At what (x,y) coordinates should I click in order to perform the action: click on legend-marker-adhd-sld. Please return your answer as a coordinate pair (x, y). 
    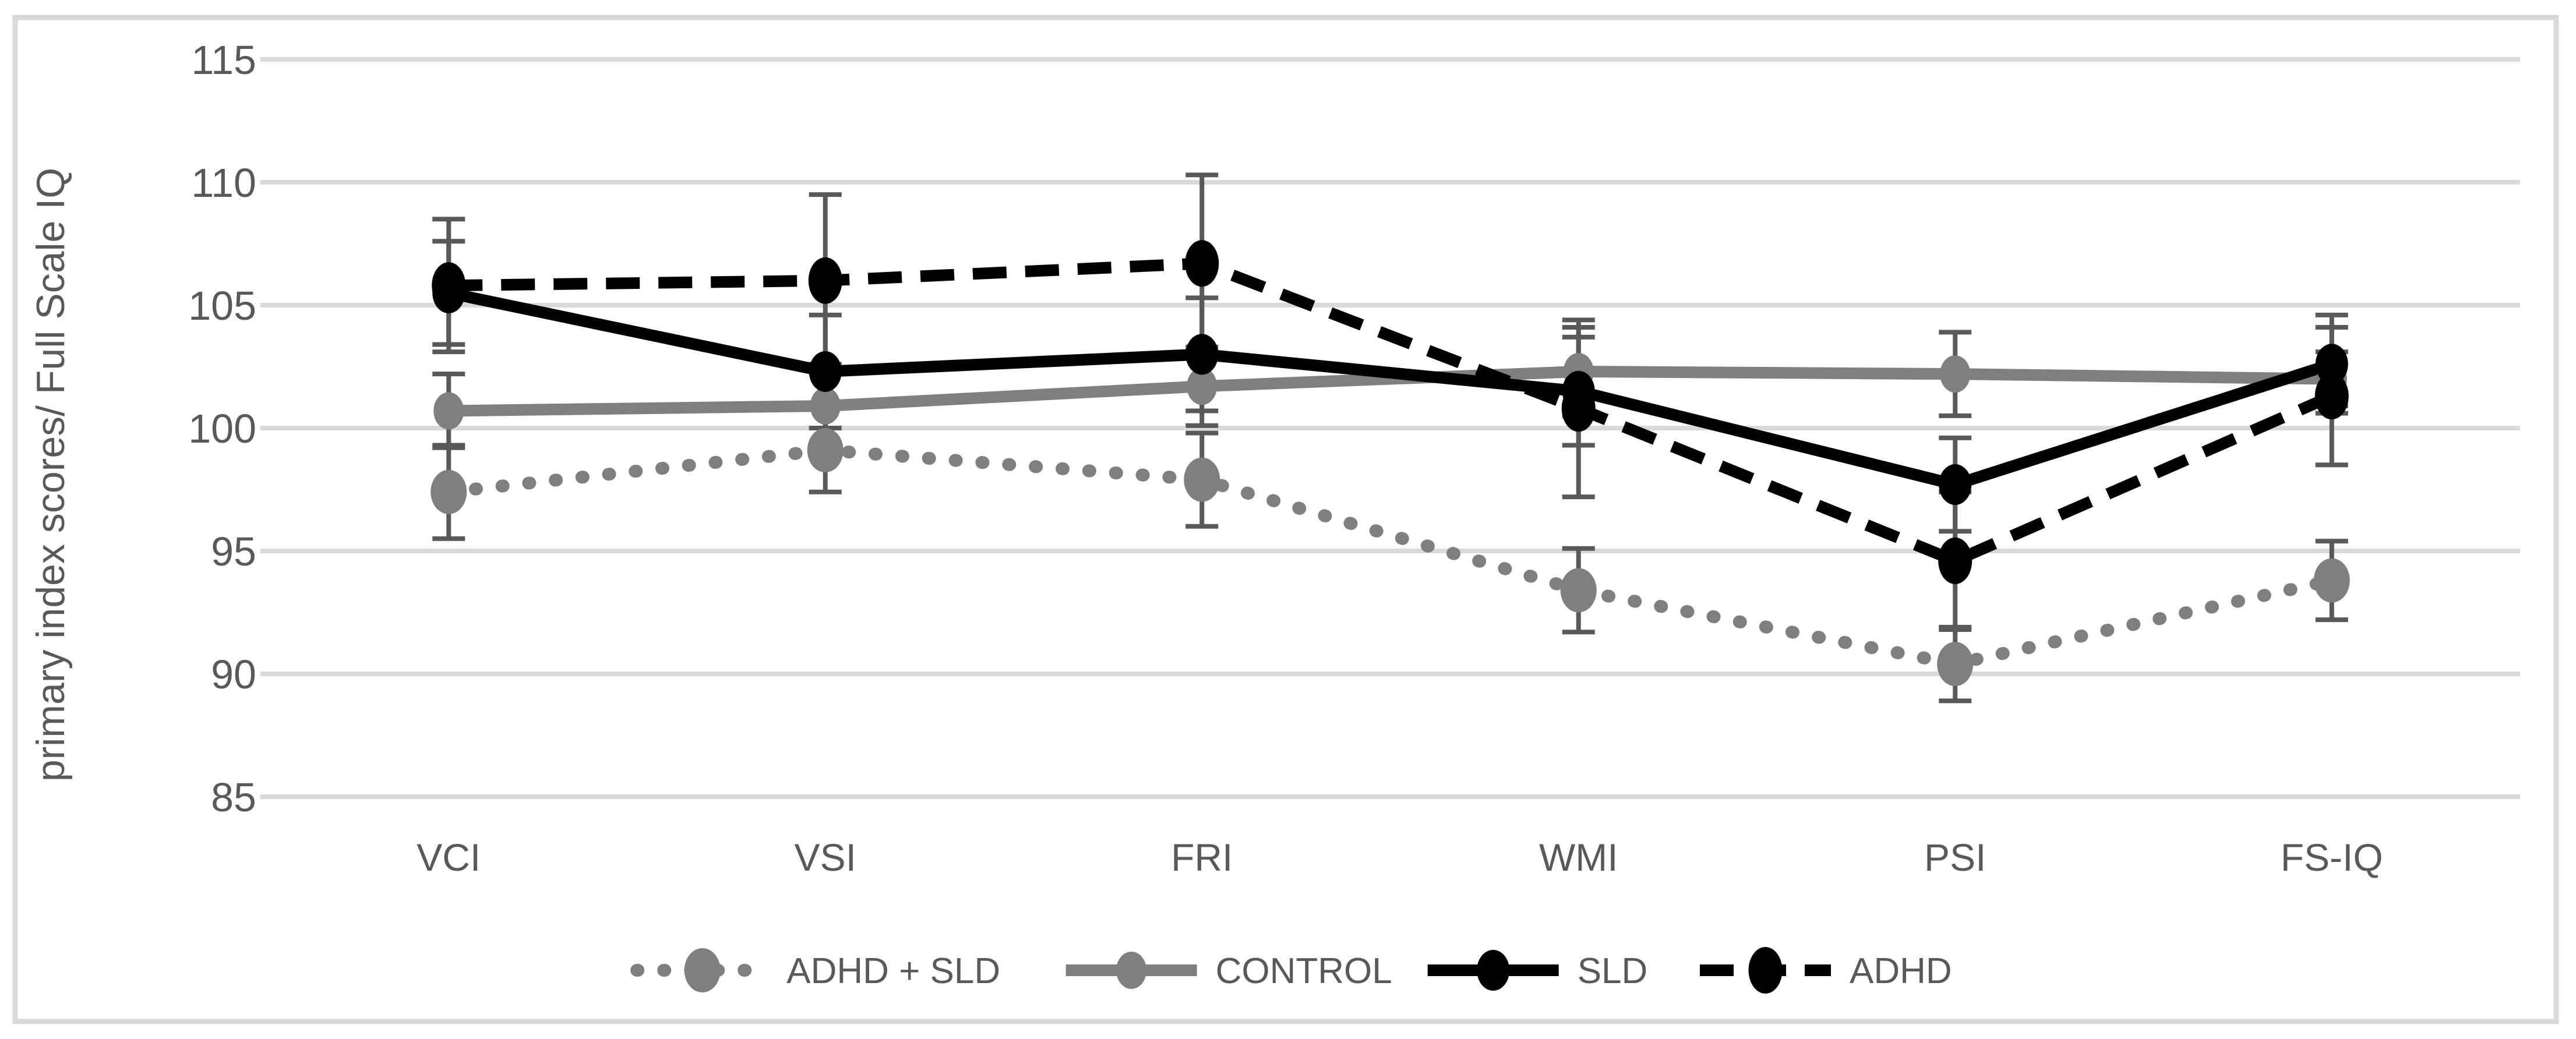
    Looking at the image, I should click on (702, 970).